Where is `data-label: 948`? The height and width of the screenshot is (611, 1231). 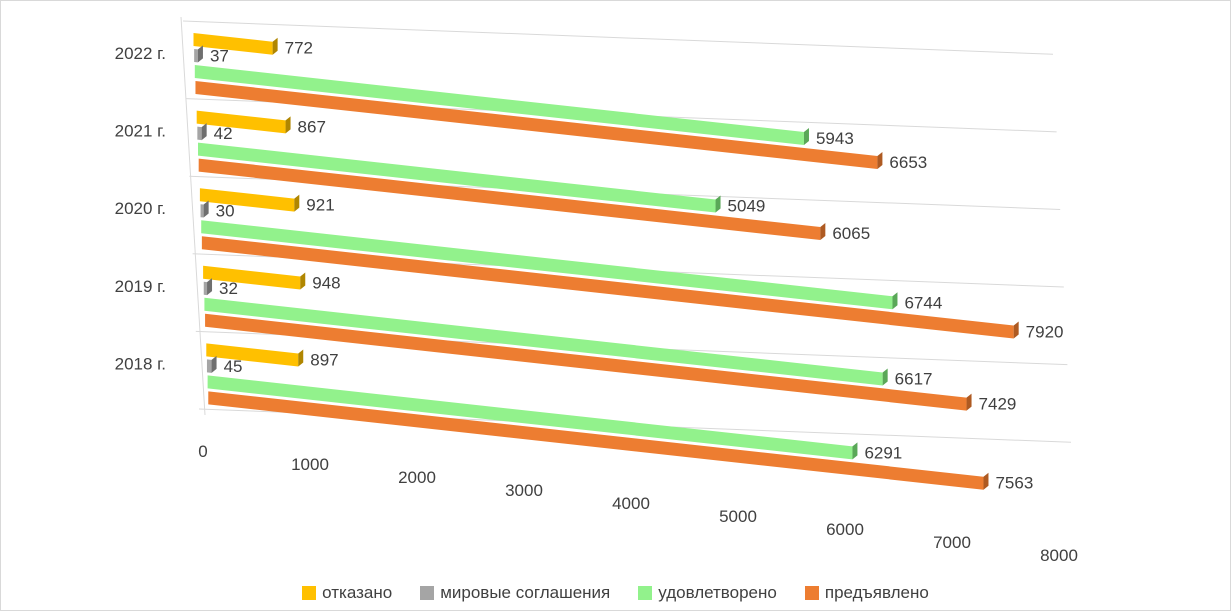
data-label: 948 is located at coordinates (326, 282).